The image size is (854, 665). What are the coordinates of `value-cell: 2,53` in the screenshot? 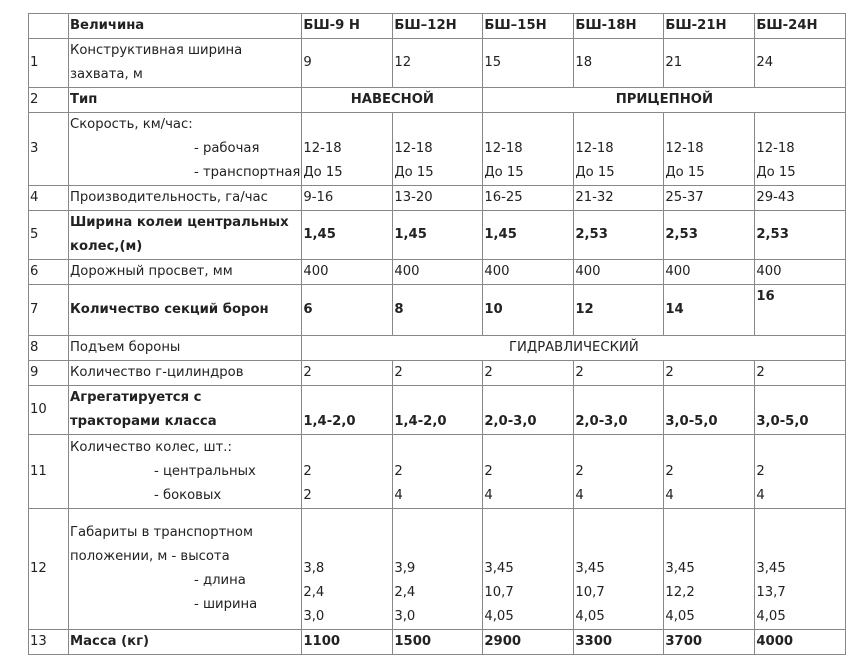 It's located at (800, 235).